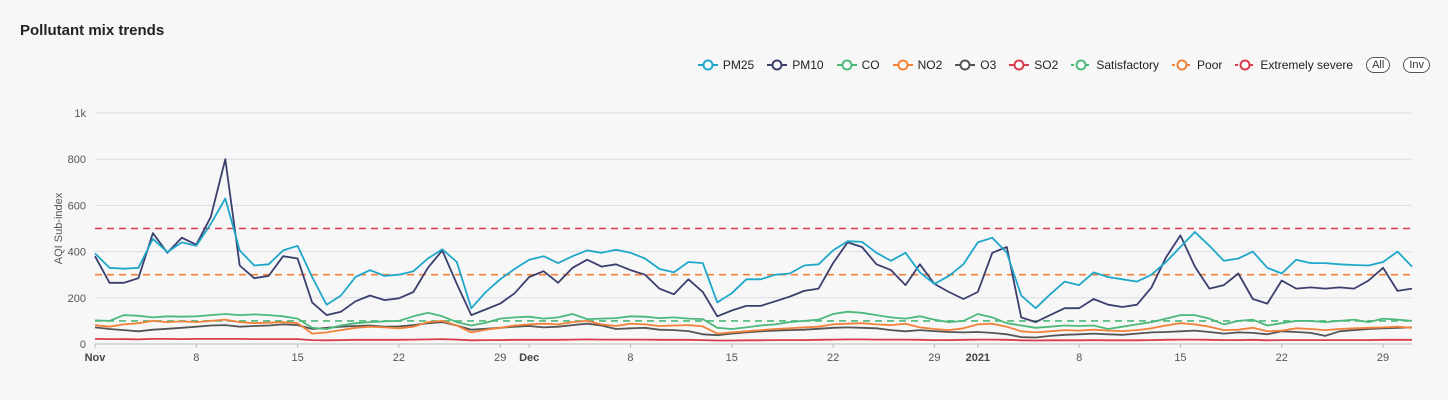  I want to click on legend-item-pm25: PM25, so click(726, 65).